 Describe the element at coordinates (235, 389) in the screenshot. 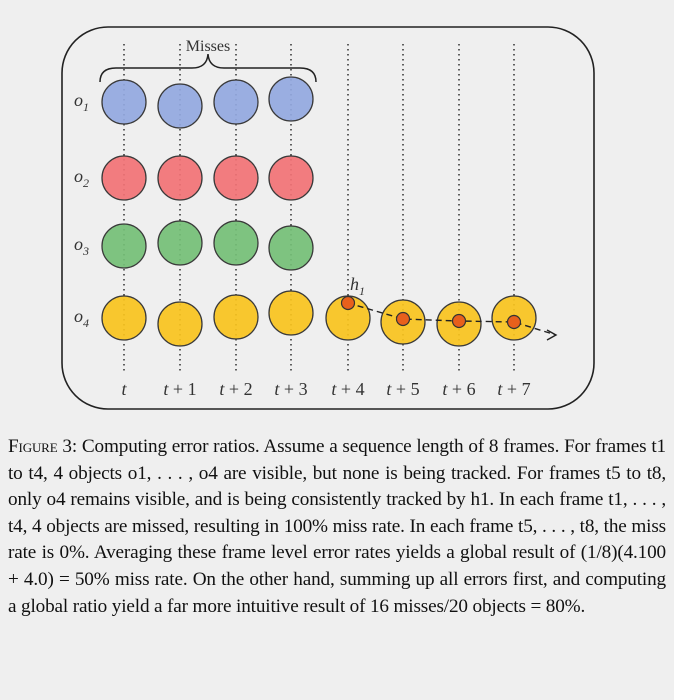

I see `frame-label: t + 2` at that location.